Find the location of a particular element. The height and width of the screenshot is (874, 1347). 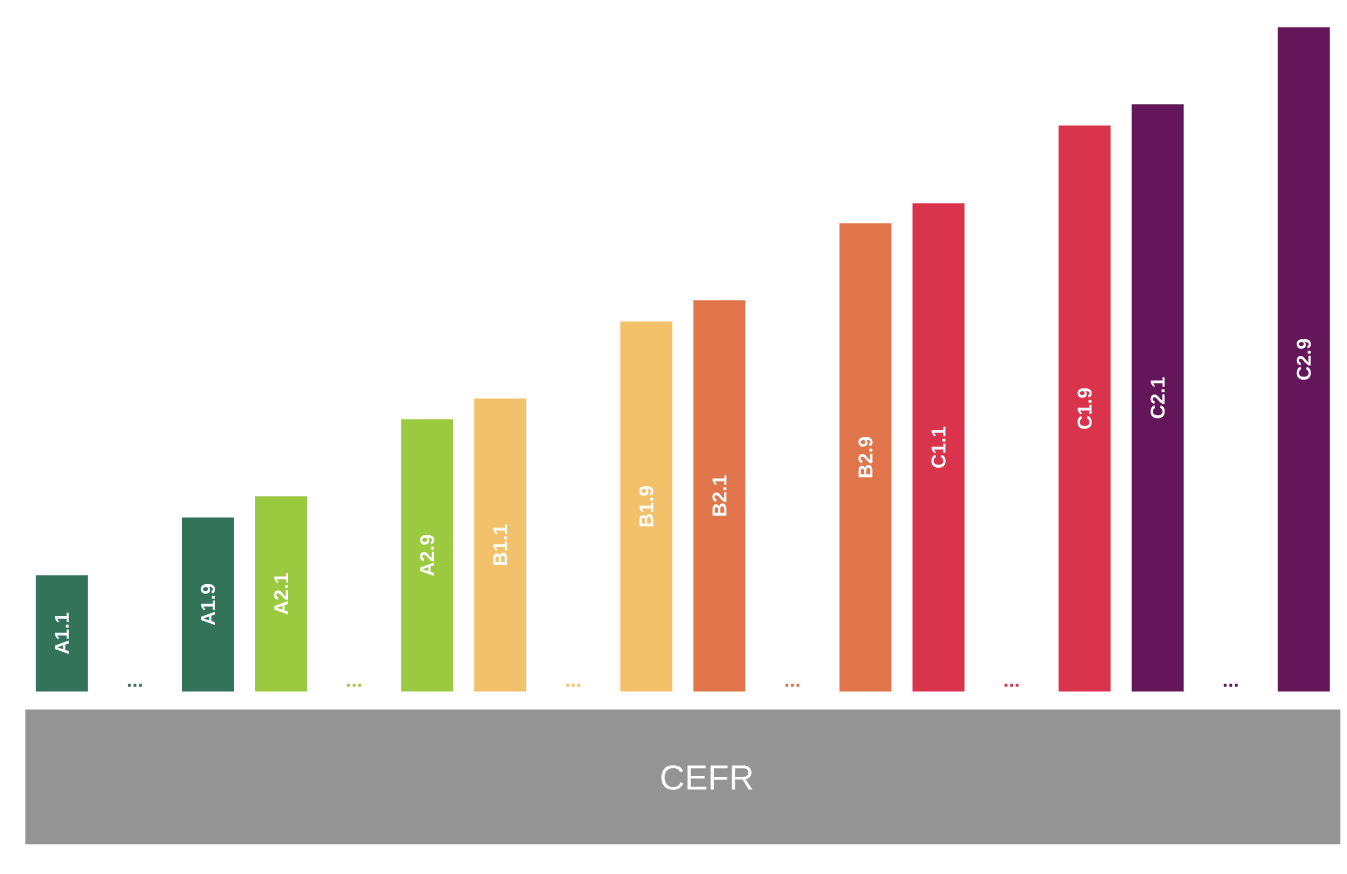

x-tick-label: B1.1 is located at coordinates (500, 545).